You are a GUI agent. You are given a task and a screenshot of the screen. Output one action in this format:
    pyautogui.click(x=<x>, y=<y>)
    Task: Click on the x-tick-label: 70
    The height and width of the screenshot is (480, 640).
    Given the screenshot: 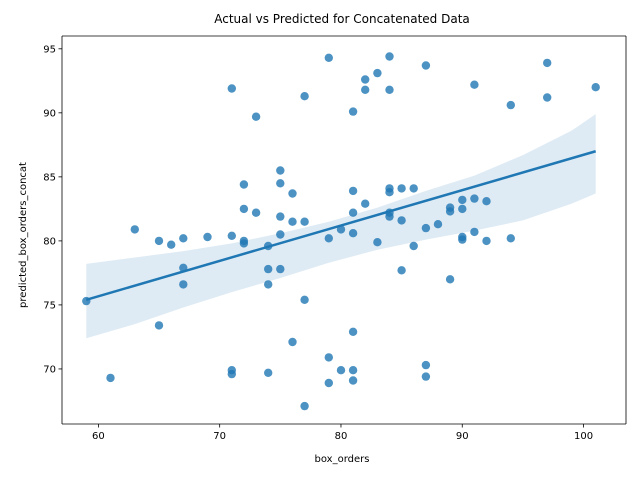 What is the action you would take?
    pyautogui.click(x=219, y=436)
    